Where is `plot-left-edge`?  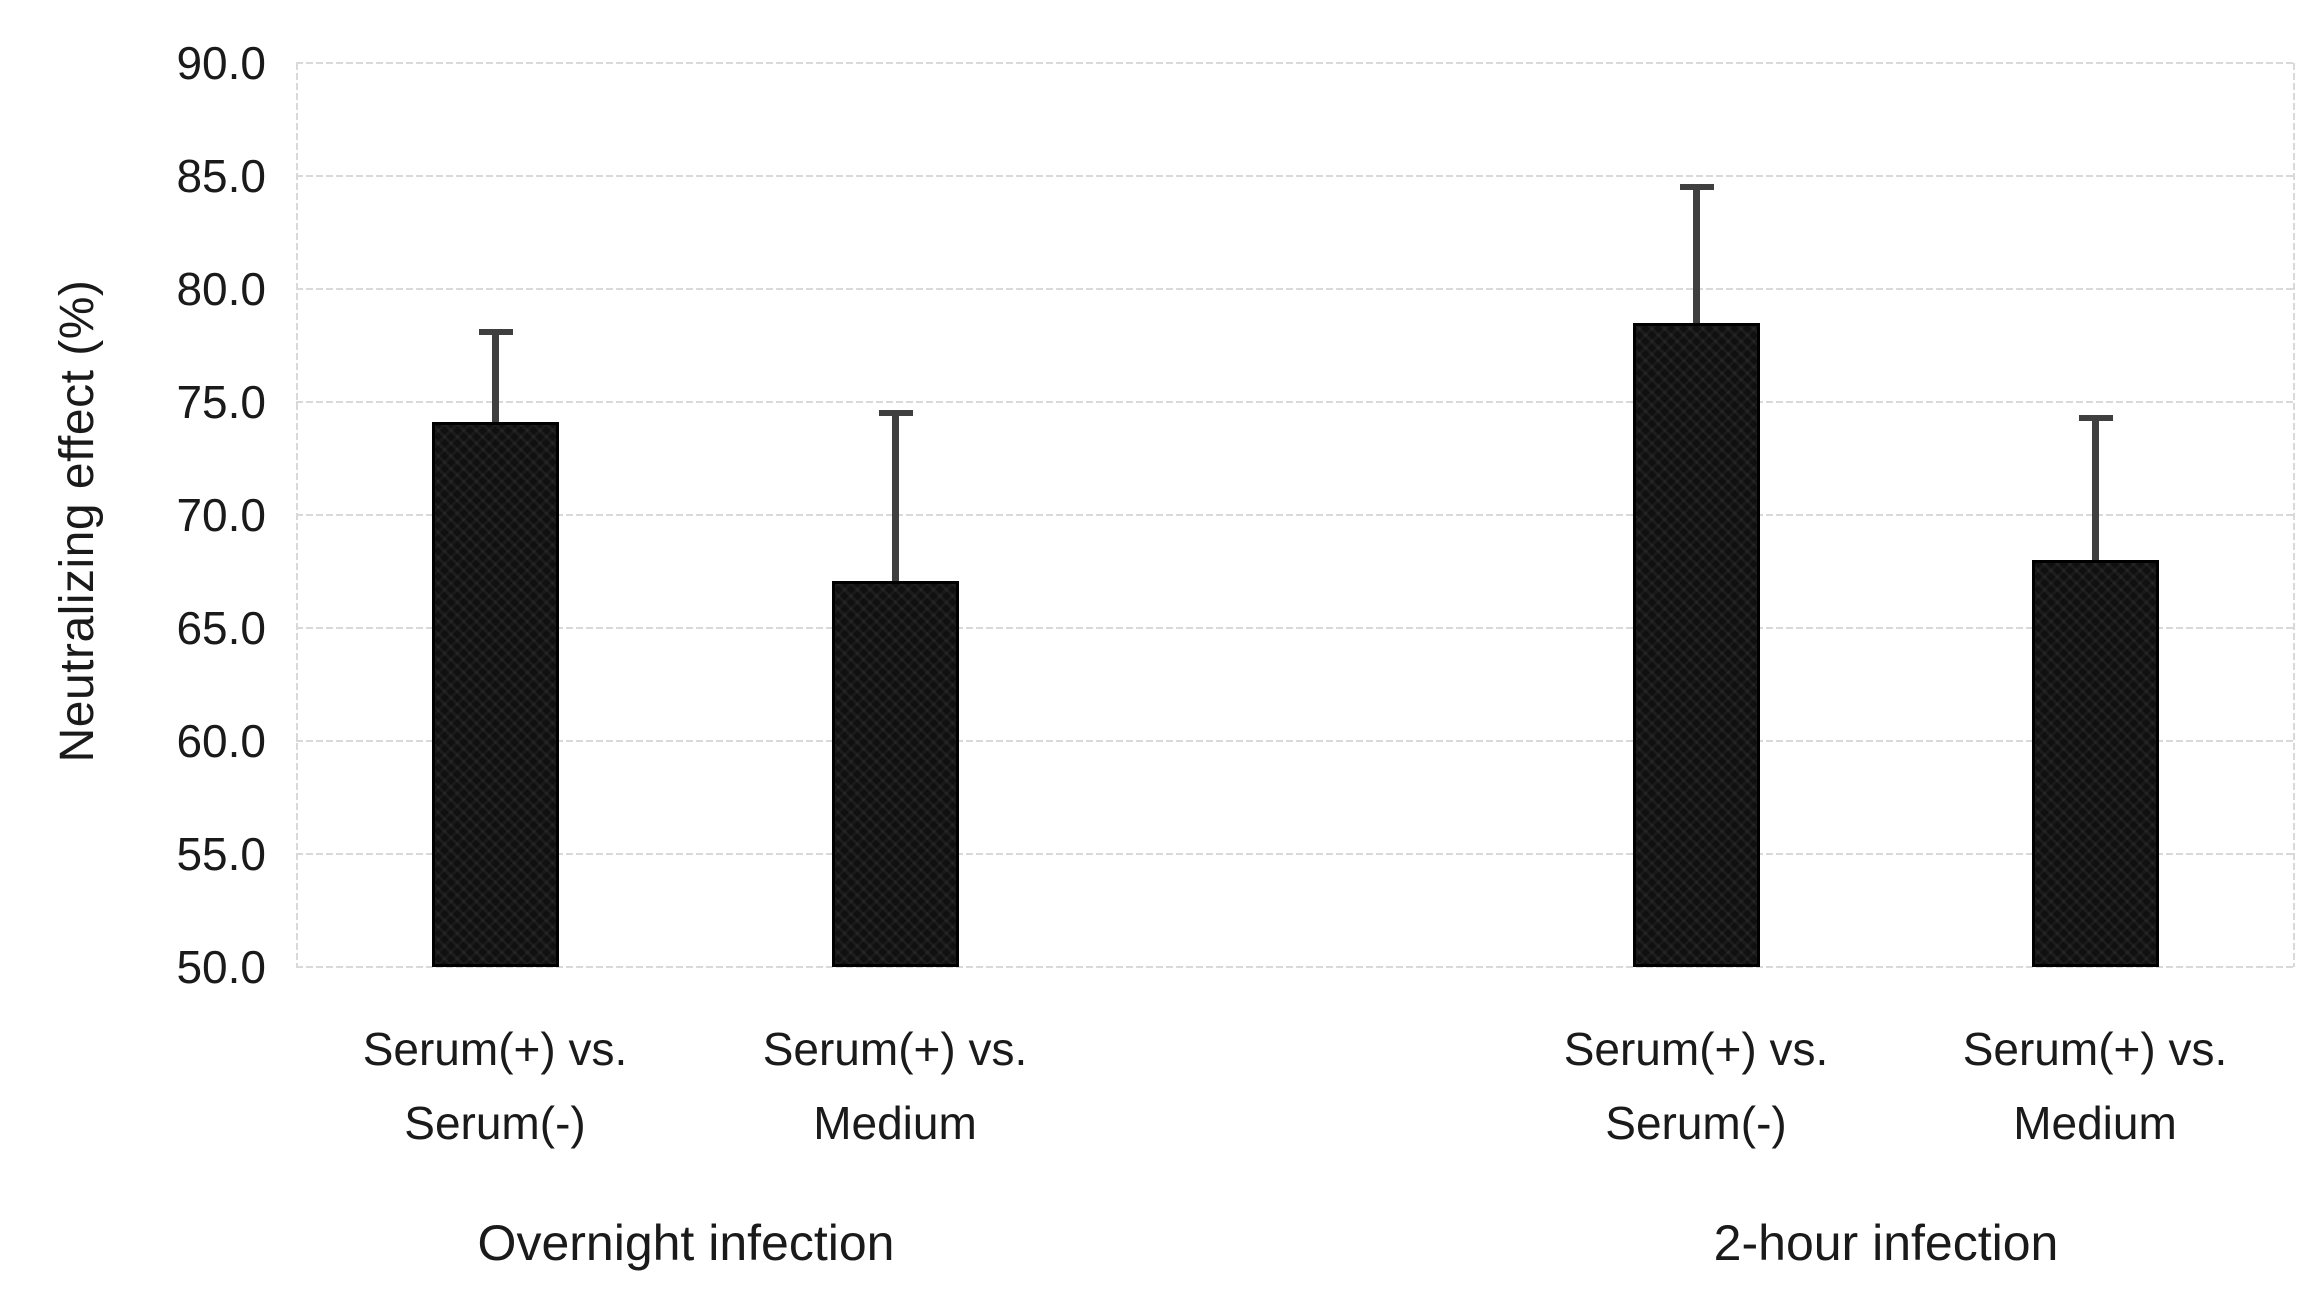 plot-left-edge is located at coordinates (297, 515).